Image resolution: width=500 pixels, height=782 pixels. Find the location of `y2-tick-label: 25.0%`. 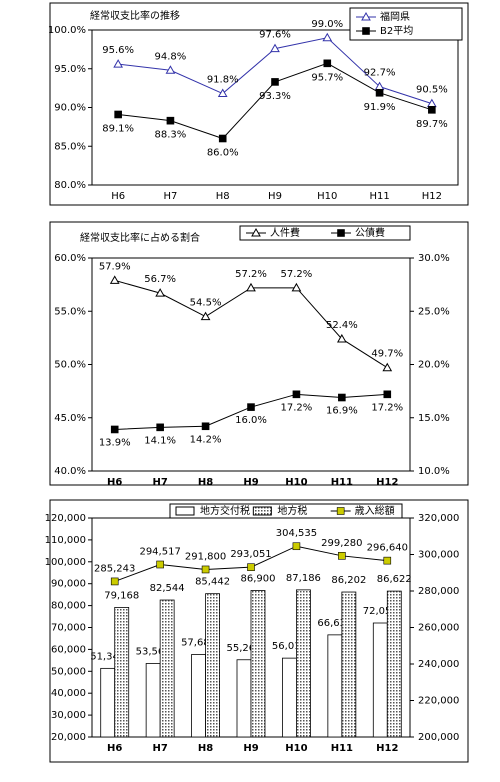

y2-tick-label: 25.0% is located at coordinates (434, 311).